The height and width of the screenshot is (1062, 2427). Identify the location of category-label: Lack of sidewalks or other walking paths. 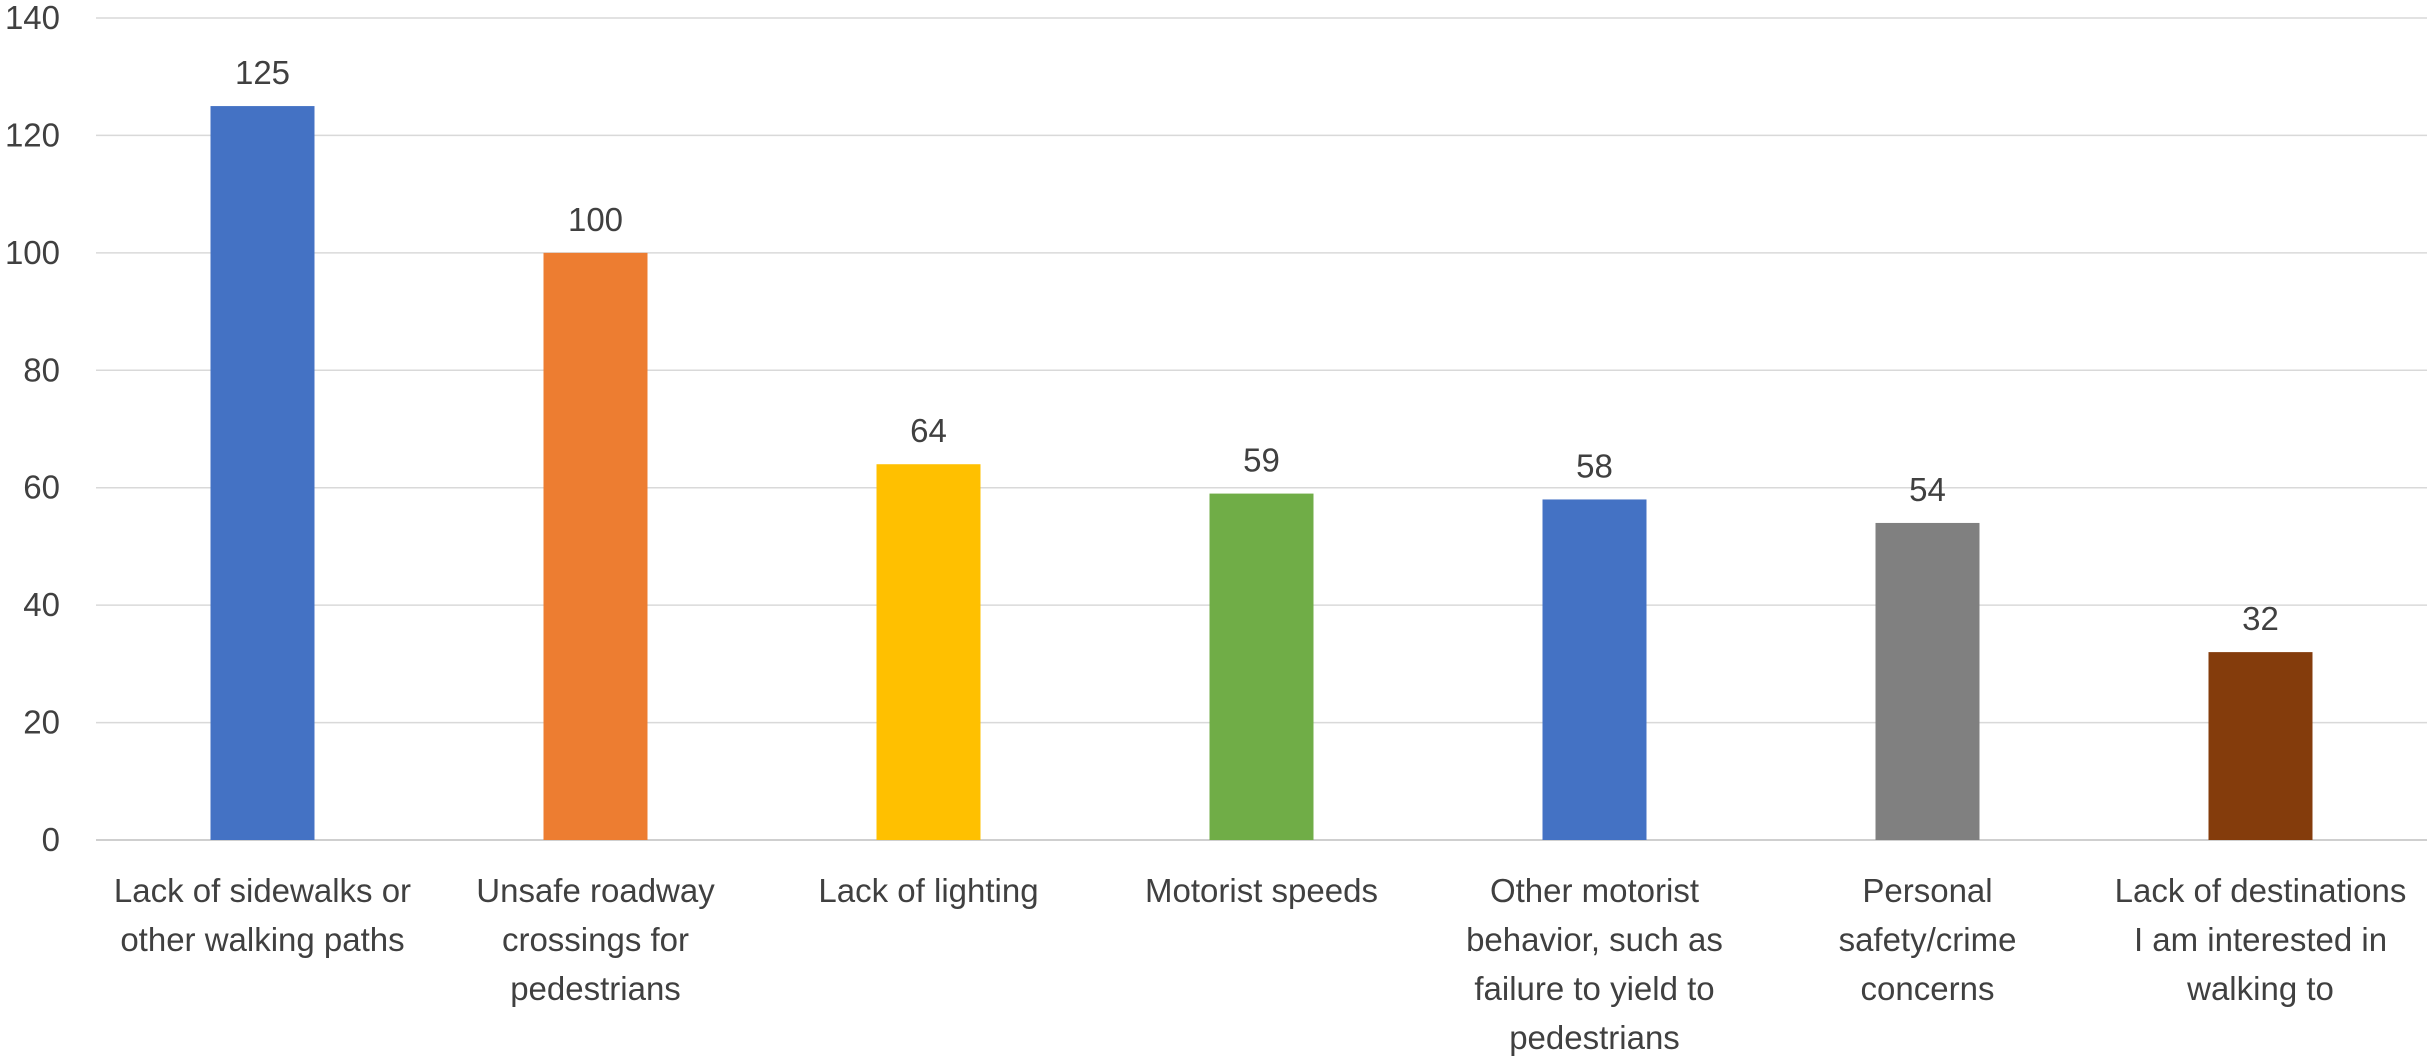
(262, 915).